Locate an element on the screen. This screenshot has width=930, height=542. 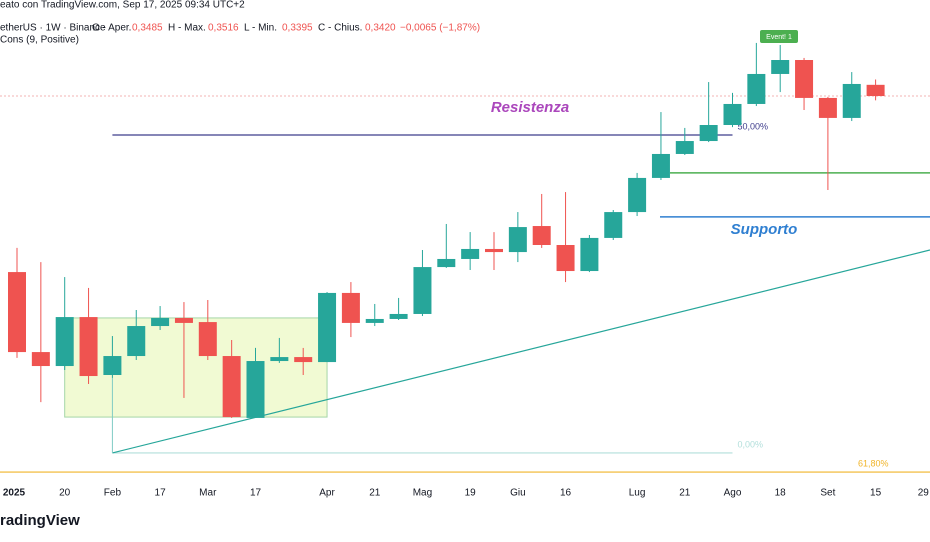
x-tick-label: 18 is located at coordinates (781, 493).